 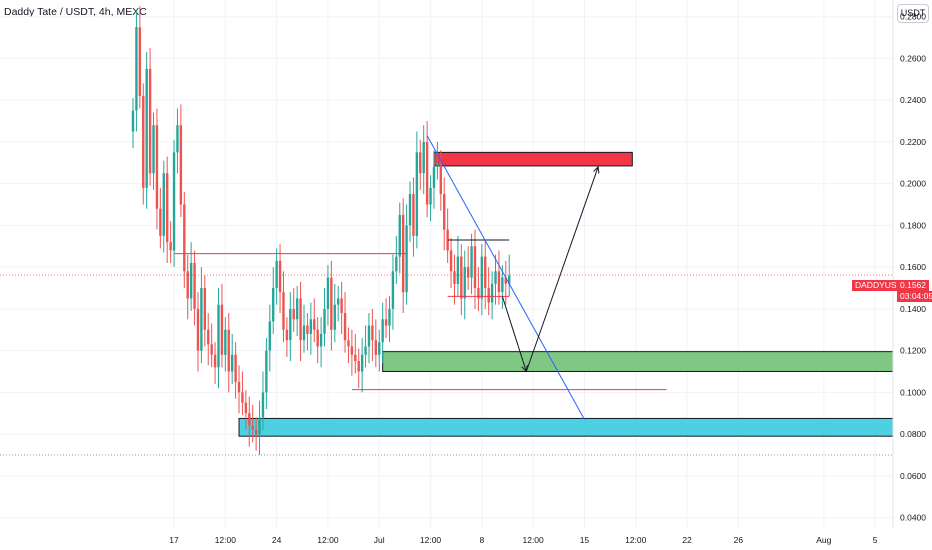 I want to click on support-zone, so click(x=566, y=427).